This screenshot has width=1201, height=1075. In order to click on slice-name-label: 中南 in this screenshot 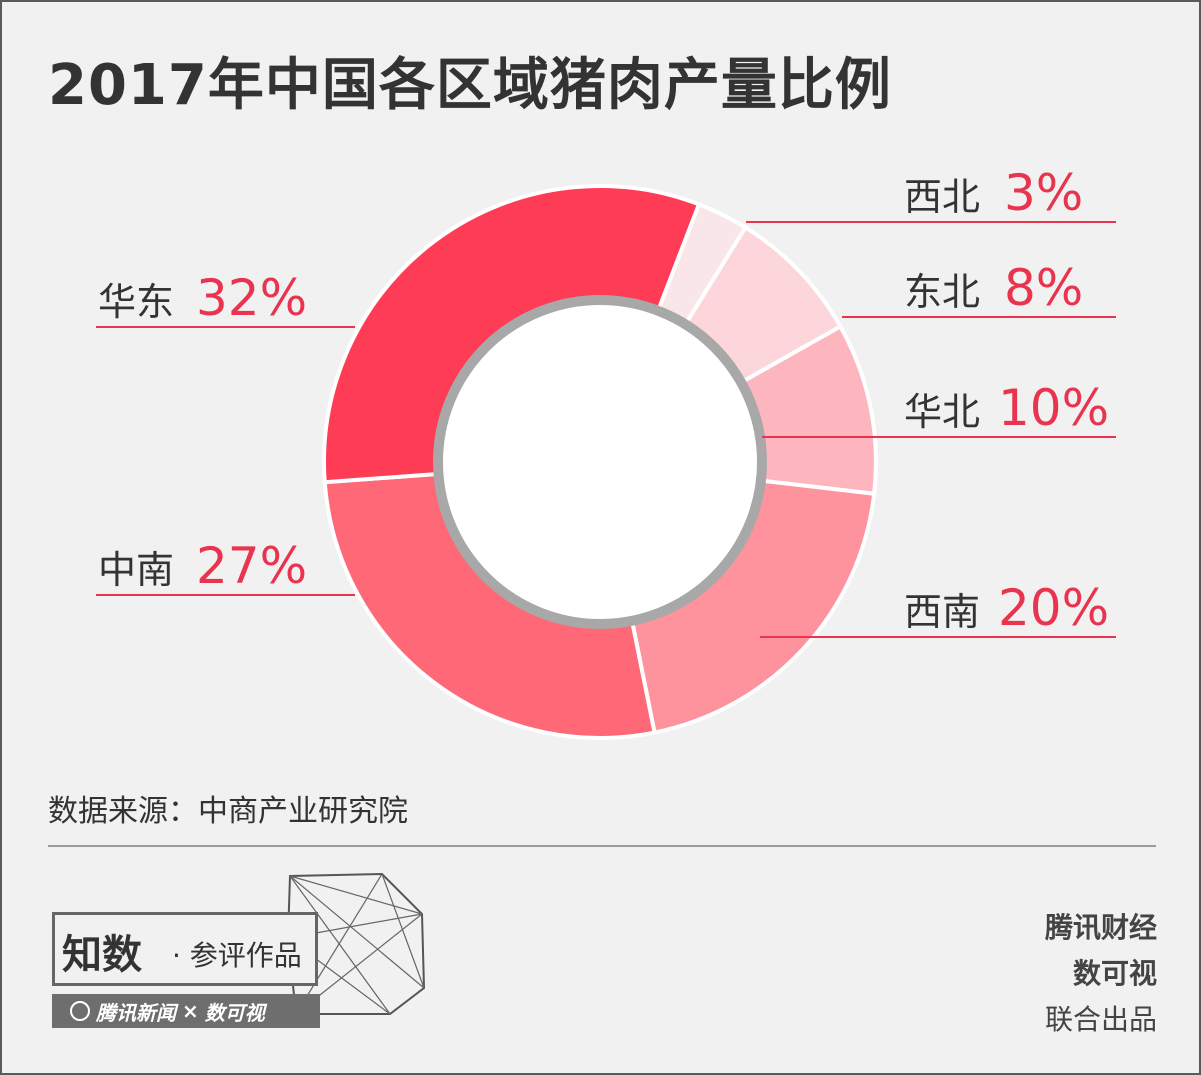, I will do `click(136, 570)`.